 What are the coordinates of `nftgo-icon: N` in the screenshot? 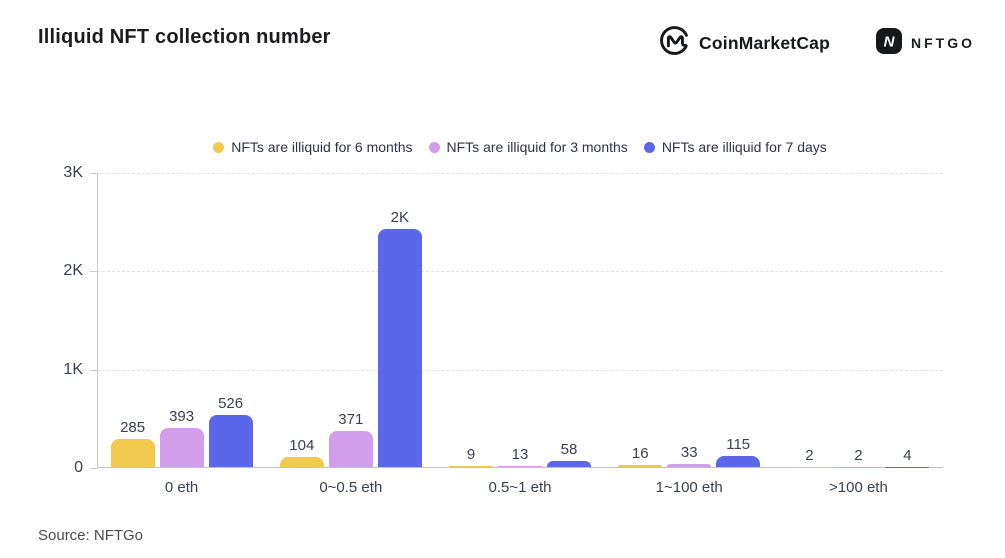 It's located at (889, 43).